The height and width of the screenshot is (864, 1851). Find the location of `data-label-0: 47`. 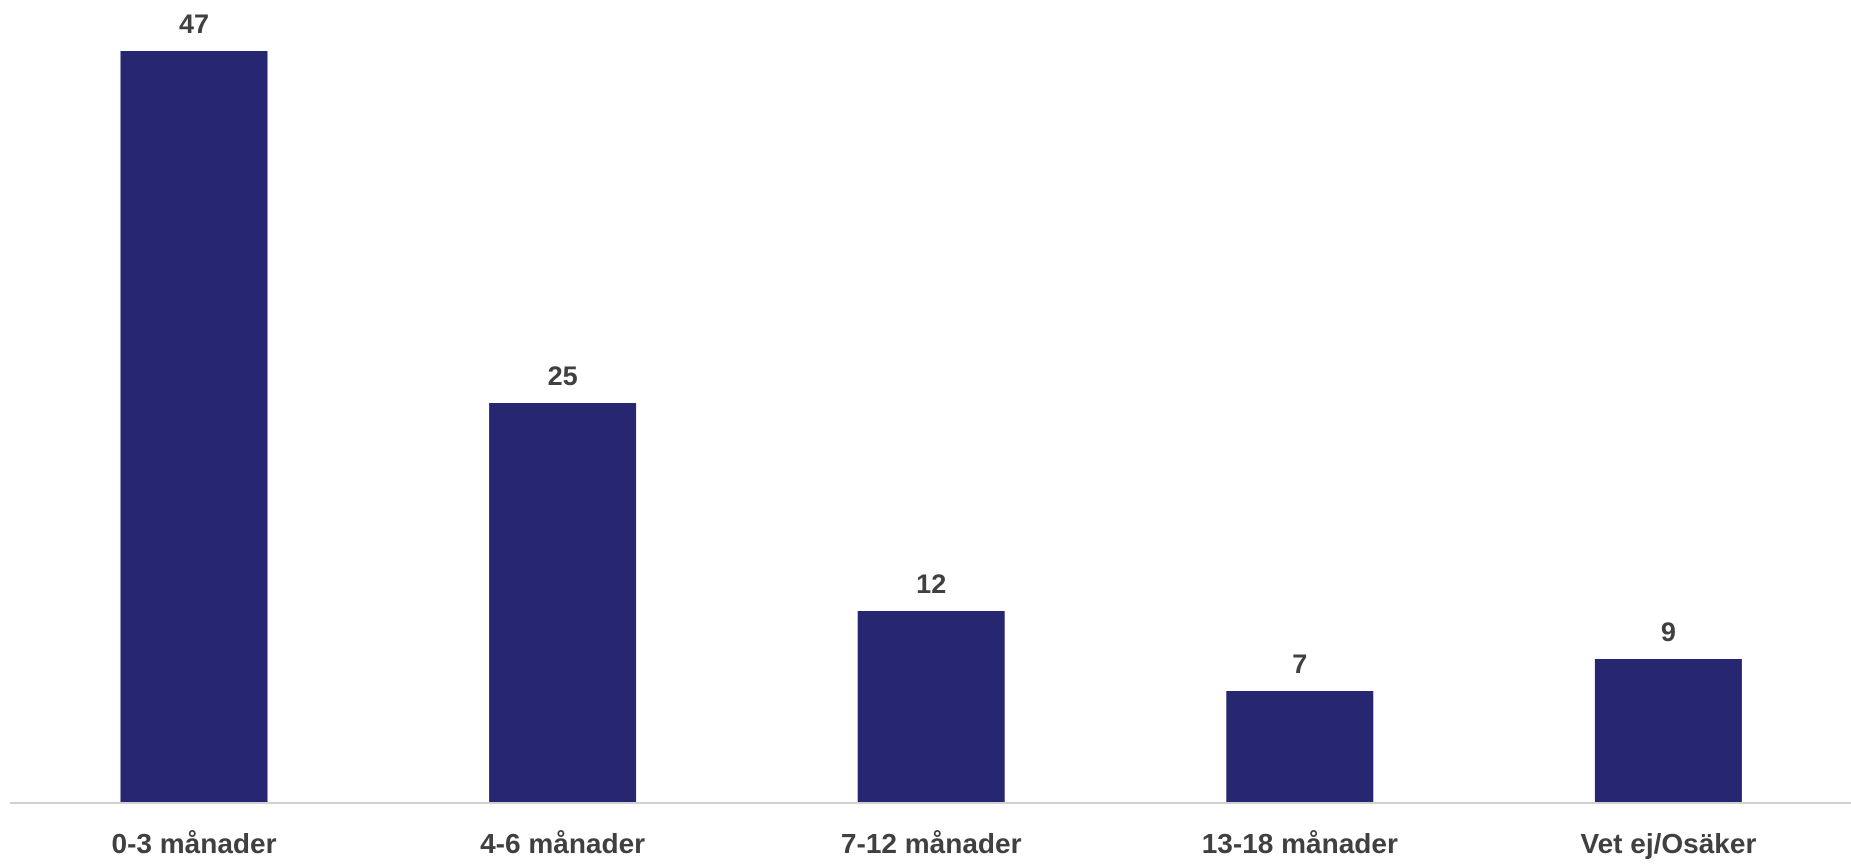

data-label-0: 47 is located at coordinates (194, 24).